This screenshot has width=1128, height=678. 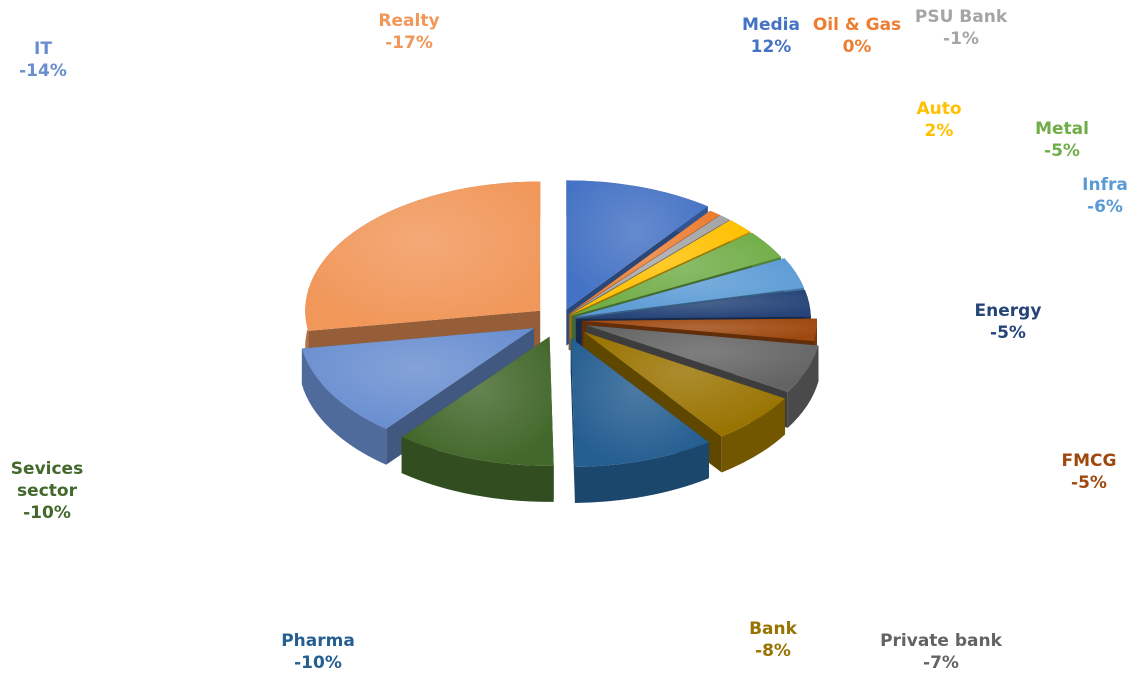 I want to click on slice-name: IT, so click(x=43, y=49).